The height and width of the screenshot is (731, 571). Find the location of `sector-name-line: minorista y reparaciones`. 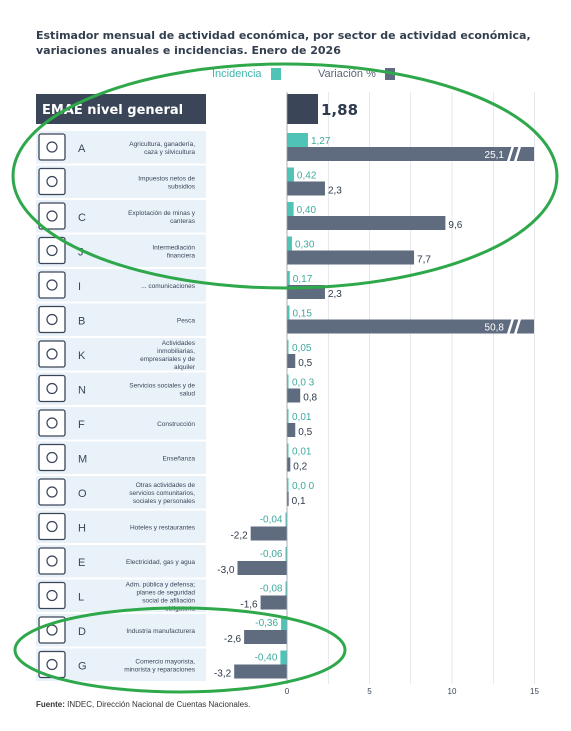

sector-name-line: minorista y reparaciones is located at coordinates (160, 669).